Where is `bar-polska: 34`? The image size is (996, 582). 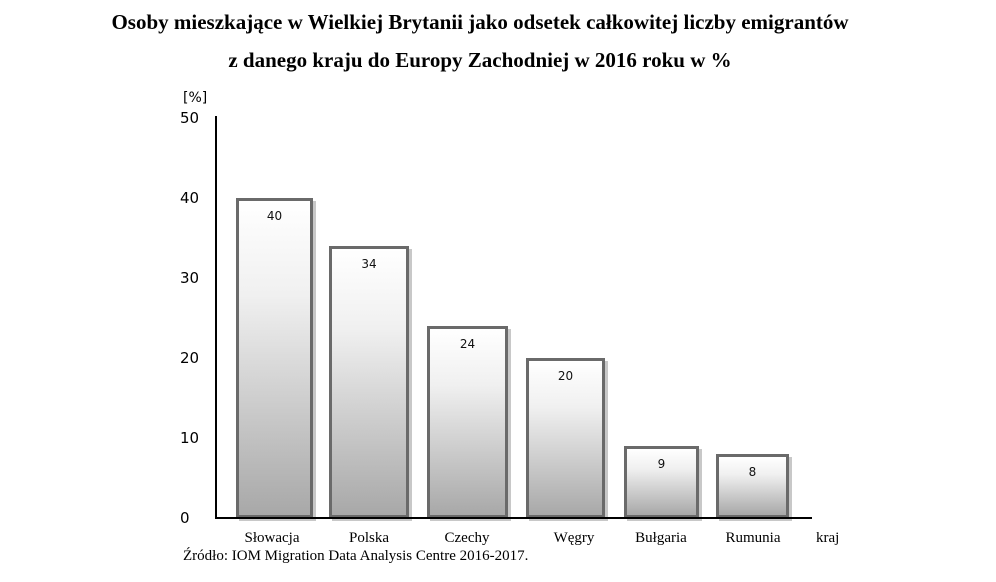 bar-polska: 34 is located at coordinates (369, 382).